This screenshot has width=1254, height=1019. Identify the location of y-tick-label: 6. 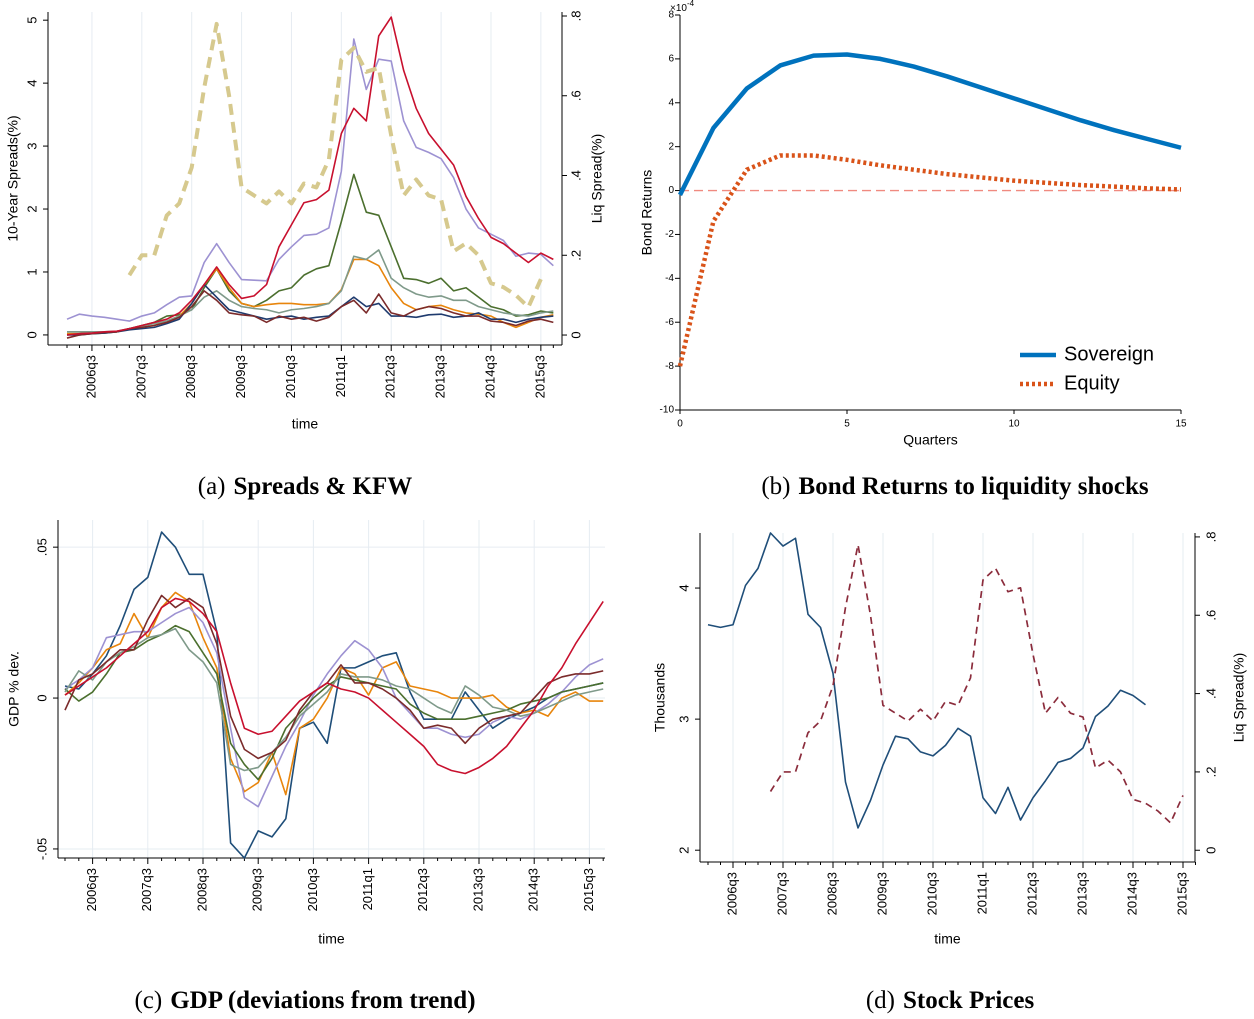
(671, 59).